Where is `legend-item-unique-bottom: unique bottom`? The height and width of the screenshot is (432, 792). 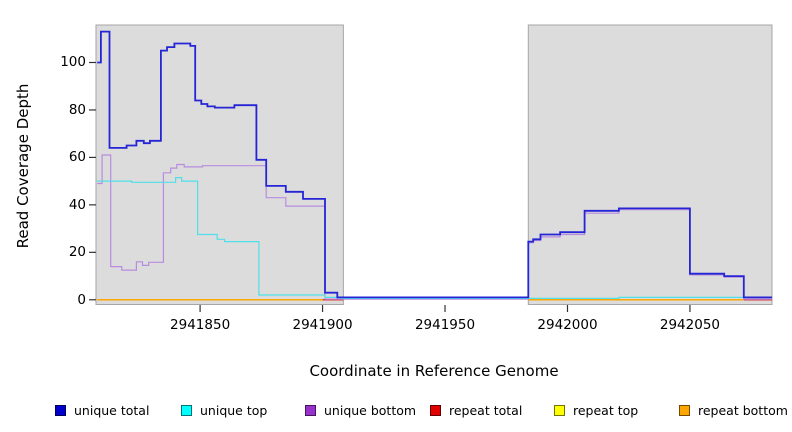
legend-item-unique-bottom: unique bottom is located at coordinates (360, 410).